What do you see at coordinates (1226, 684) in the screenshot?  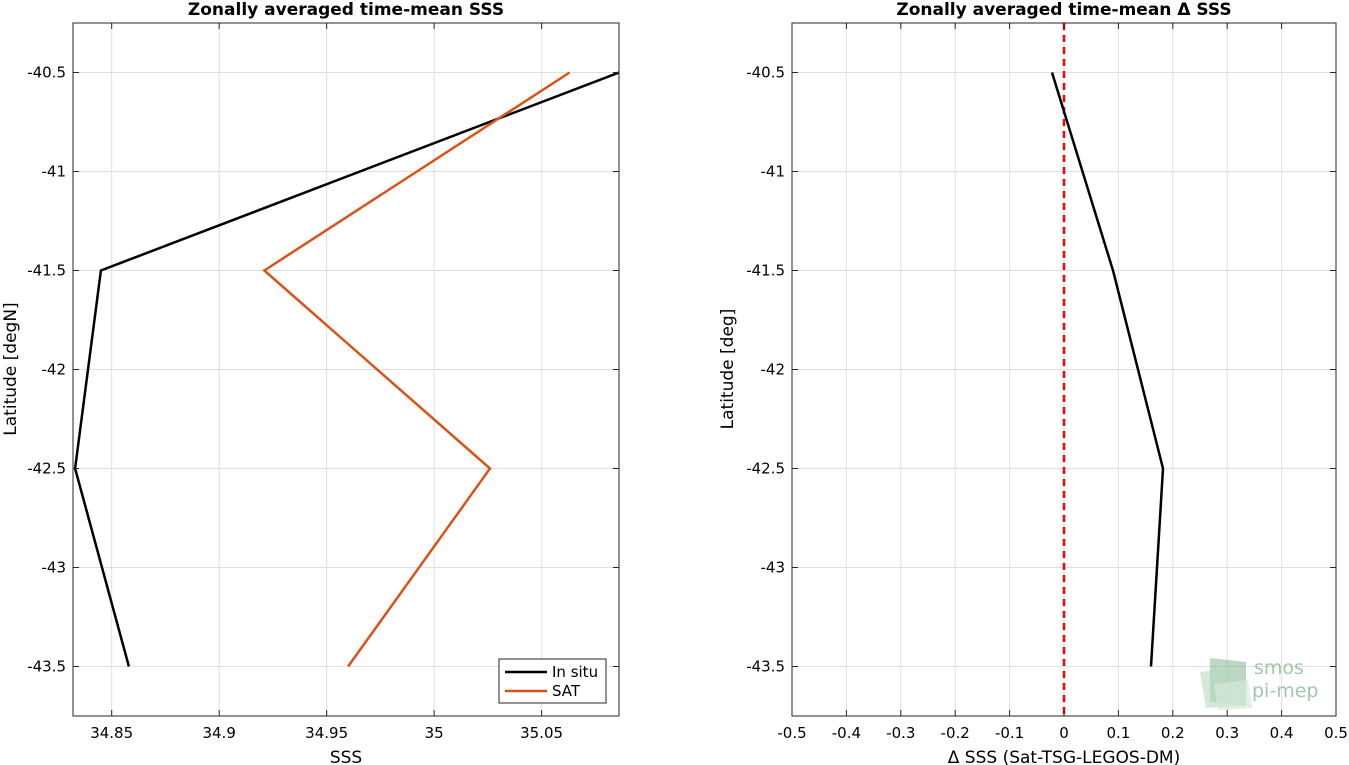 I see `logo-mark-icon` at bounding box center [1226, 684].